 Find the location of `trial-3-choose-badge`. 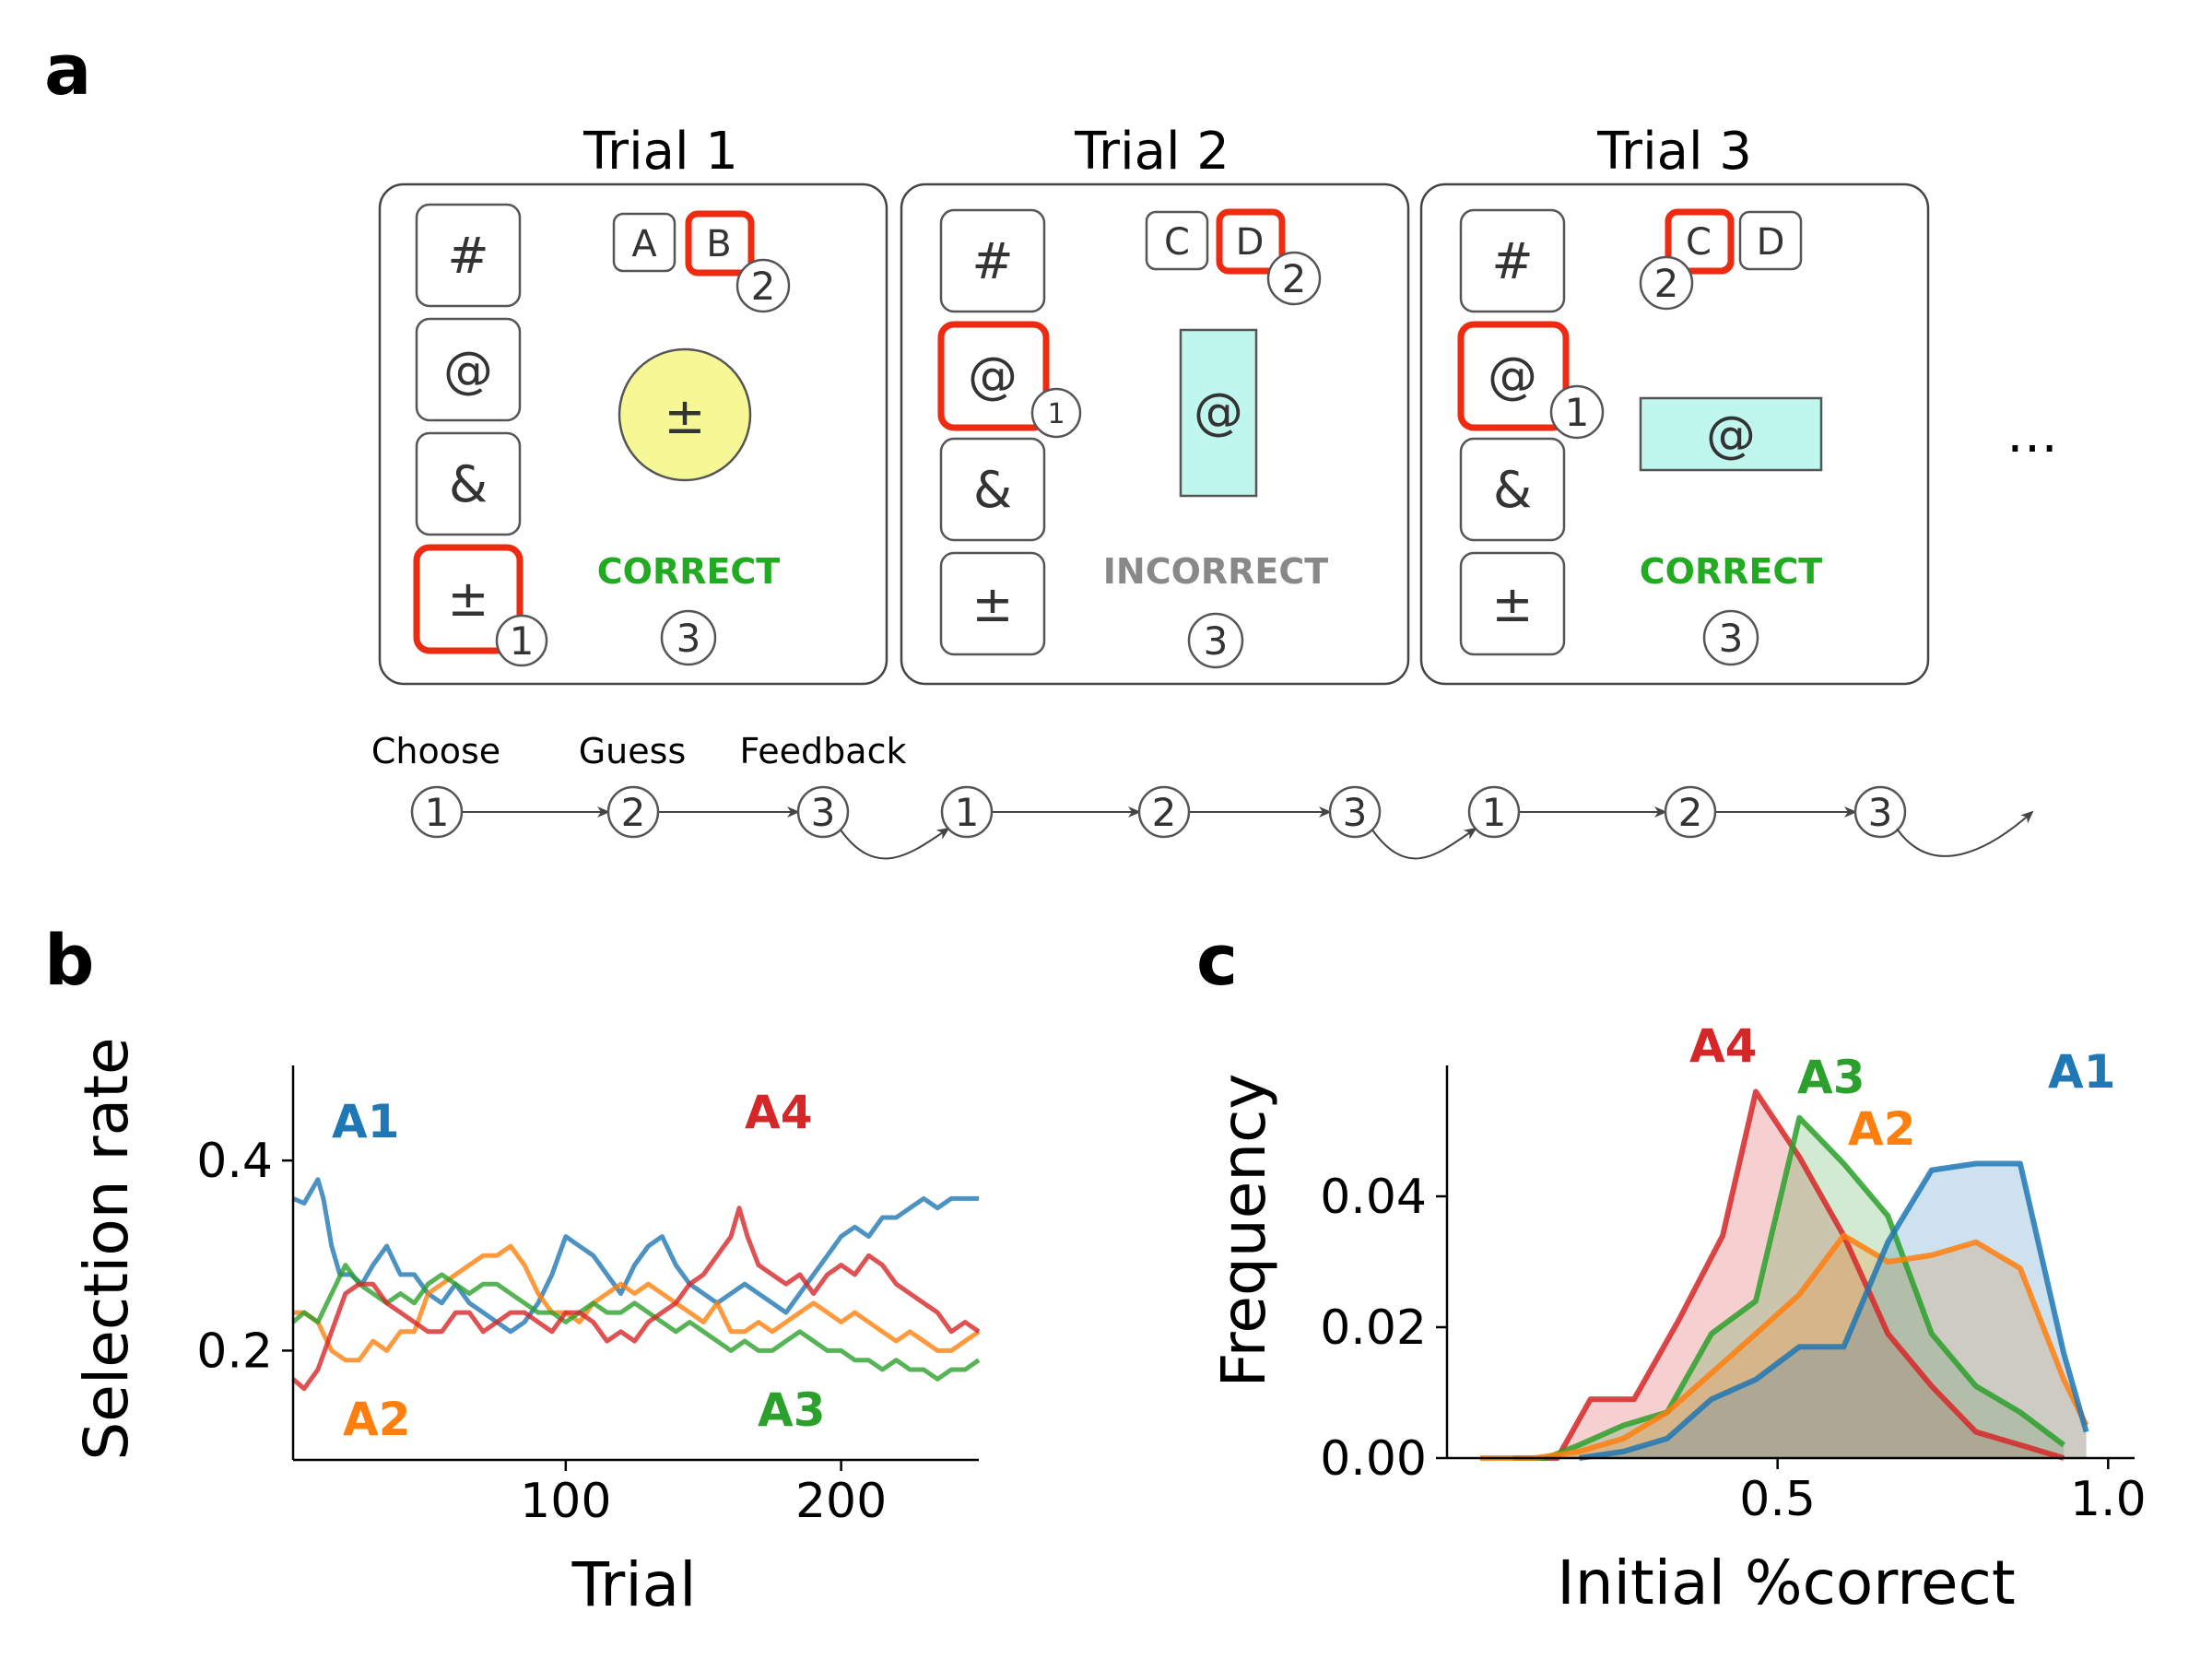

trial-3-choose-badge is located at coordinates (1577, 412).